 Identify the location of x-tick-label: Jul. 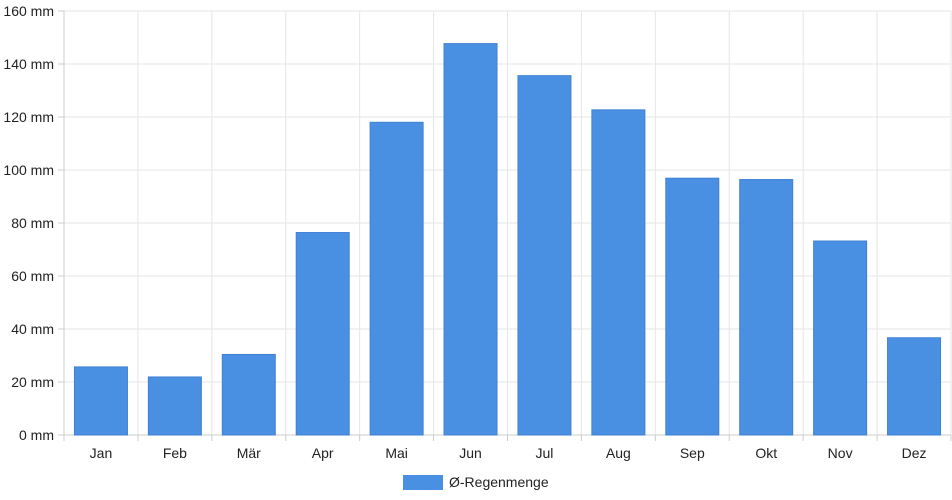
(545, 453).